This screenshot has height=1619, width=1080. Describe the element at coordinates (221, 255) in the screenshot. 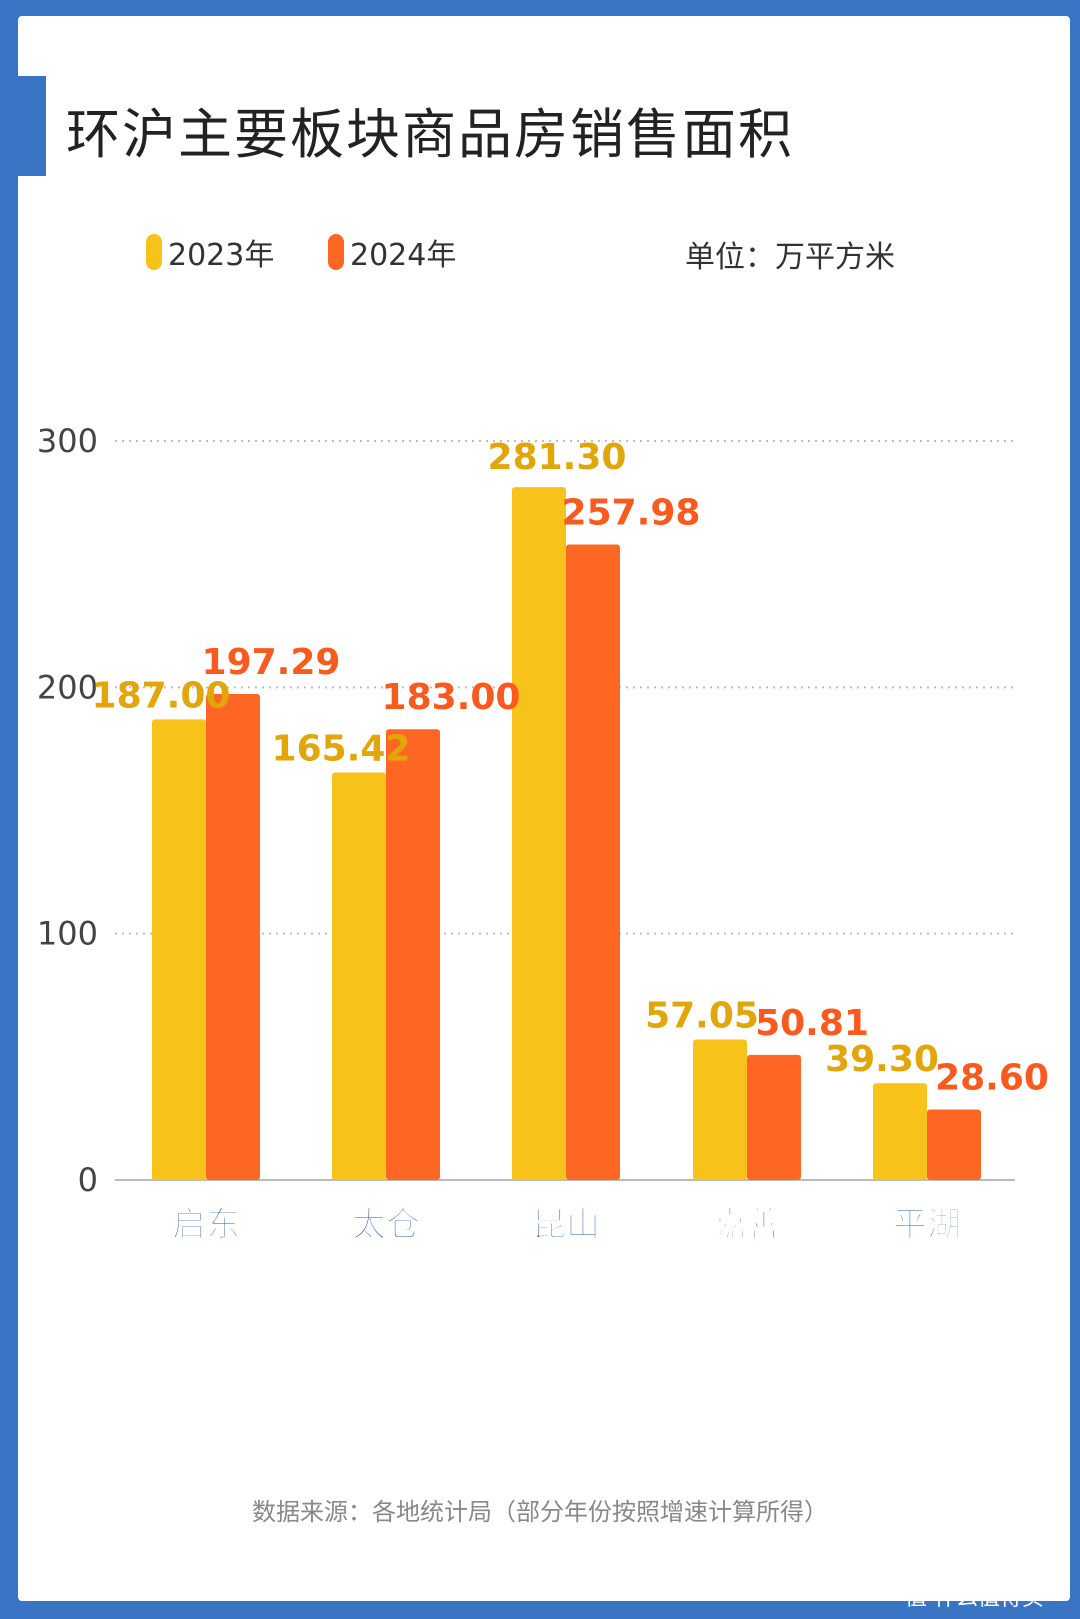

I see `legend-label-2023: 2023年` at that location.